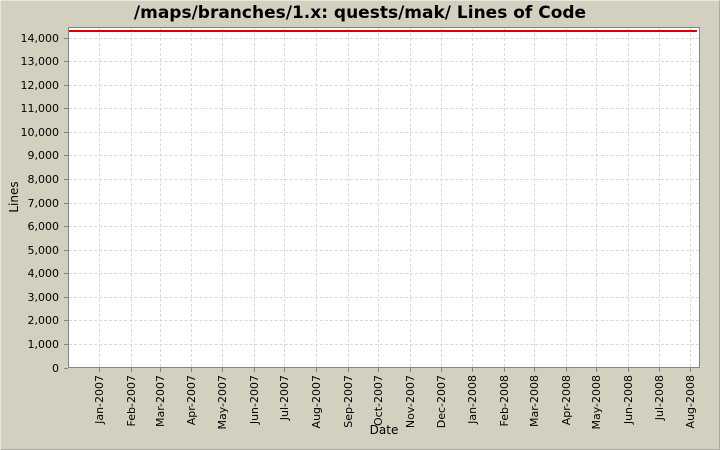 This screenshot has width=720, height=450. I want to click on x-tick-label: Jul-2008, so click(659, 398).